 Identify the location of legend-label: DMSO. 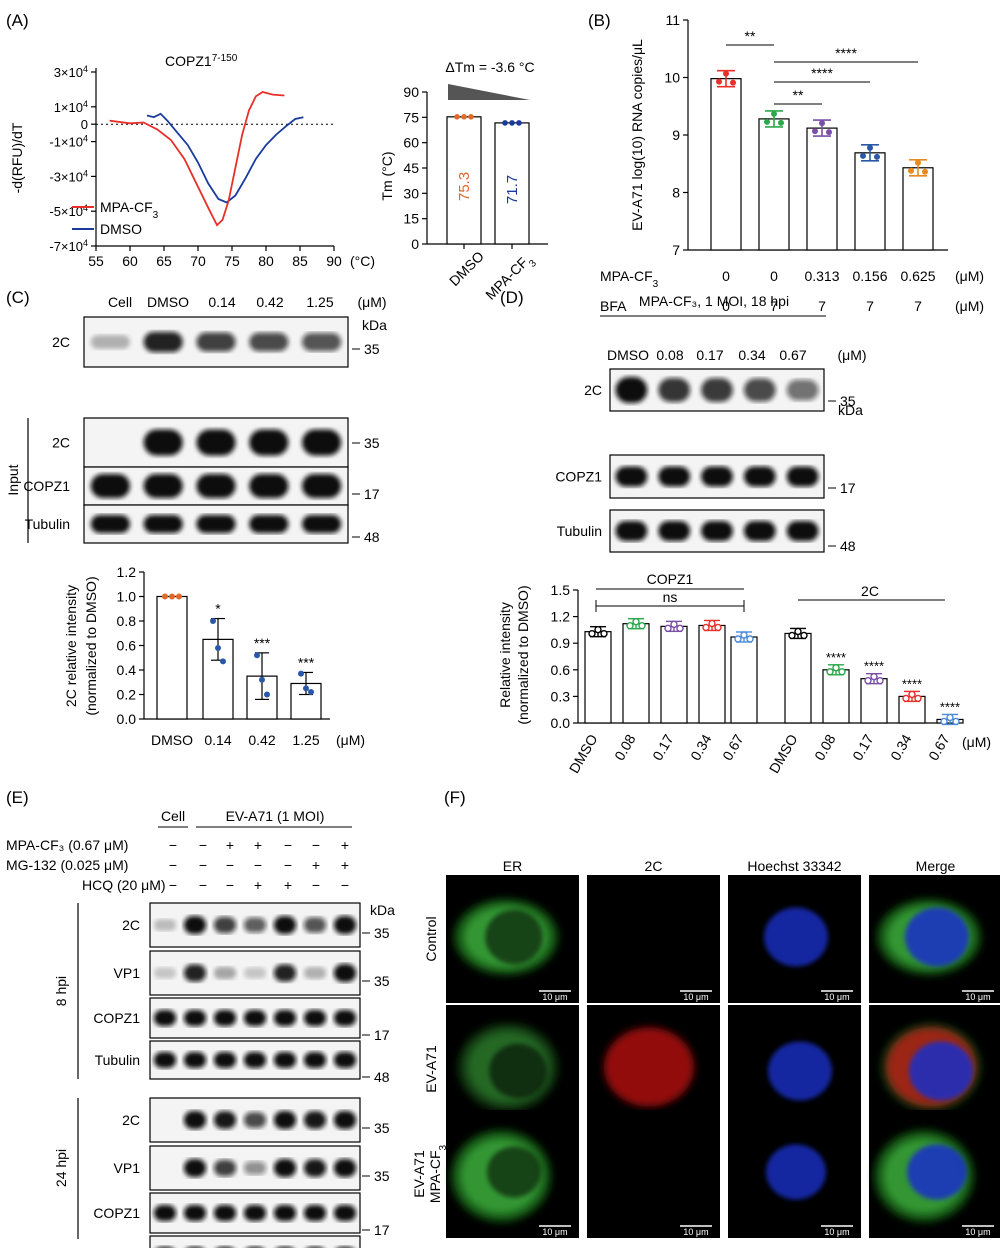
(121, 229).